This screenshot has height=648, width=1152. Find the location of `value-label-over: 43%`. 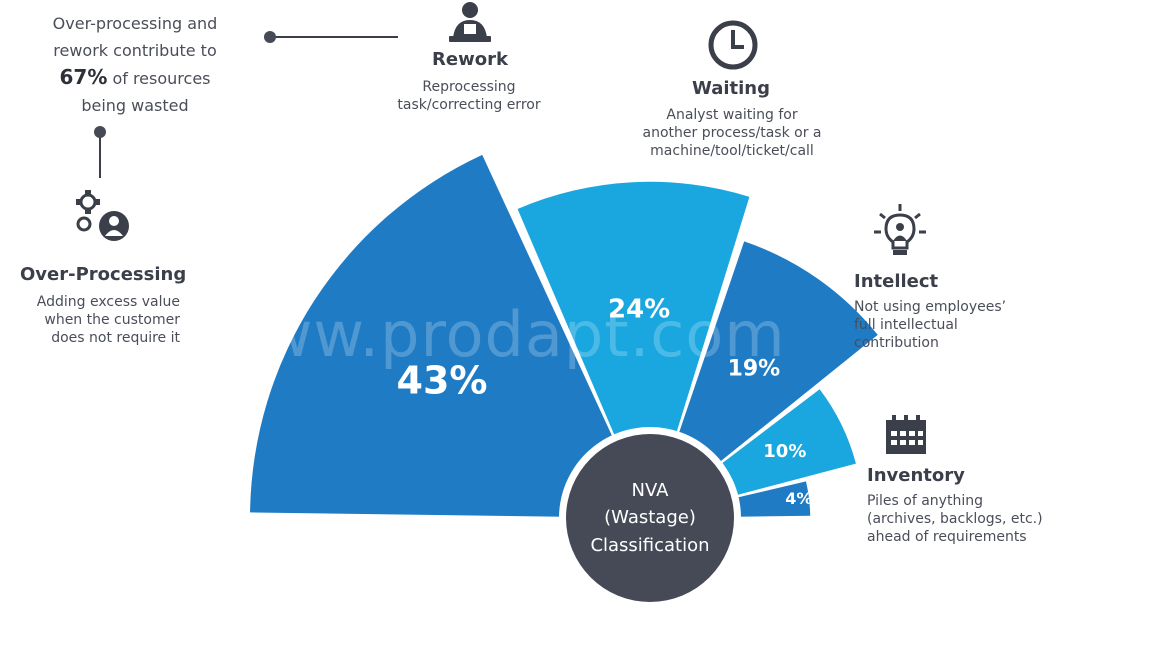

value-label-over: 43% is located at coordinates (442, 380).